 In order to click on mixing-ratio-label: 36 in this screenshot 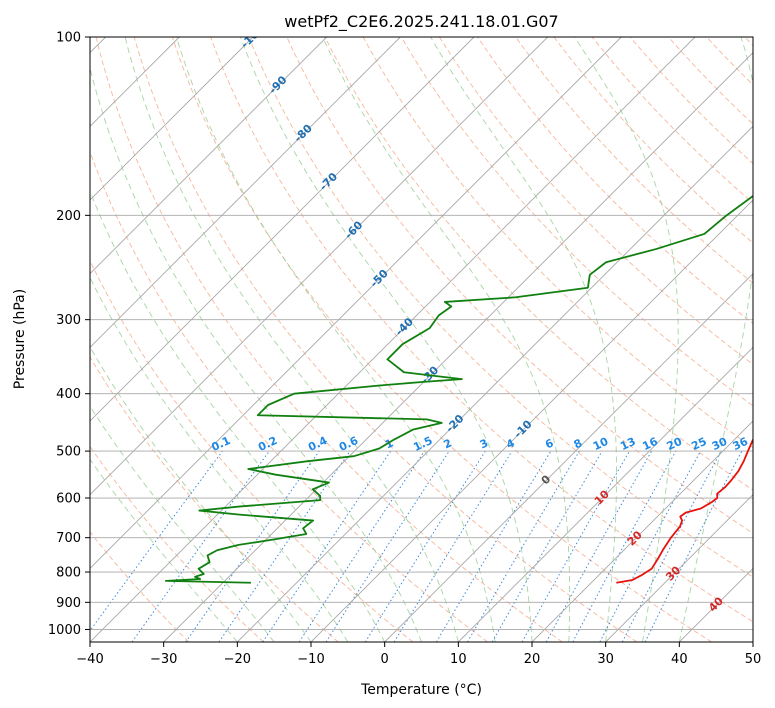, I will do `click(741, 444)`.